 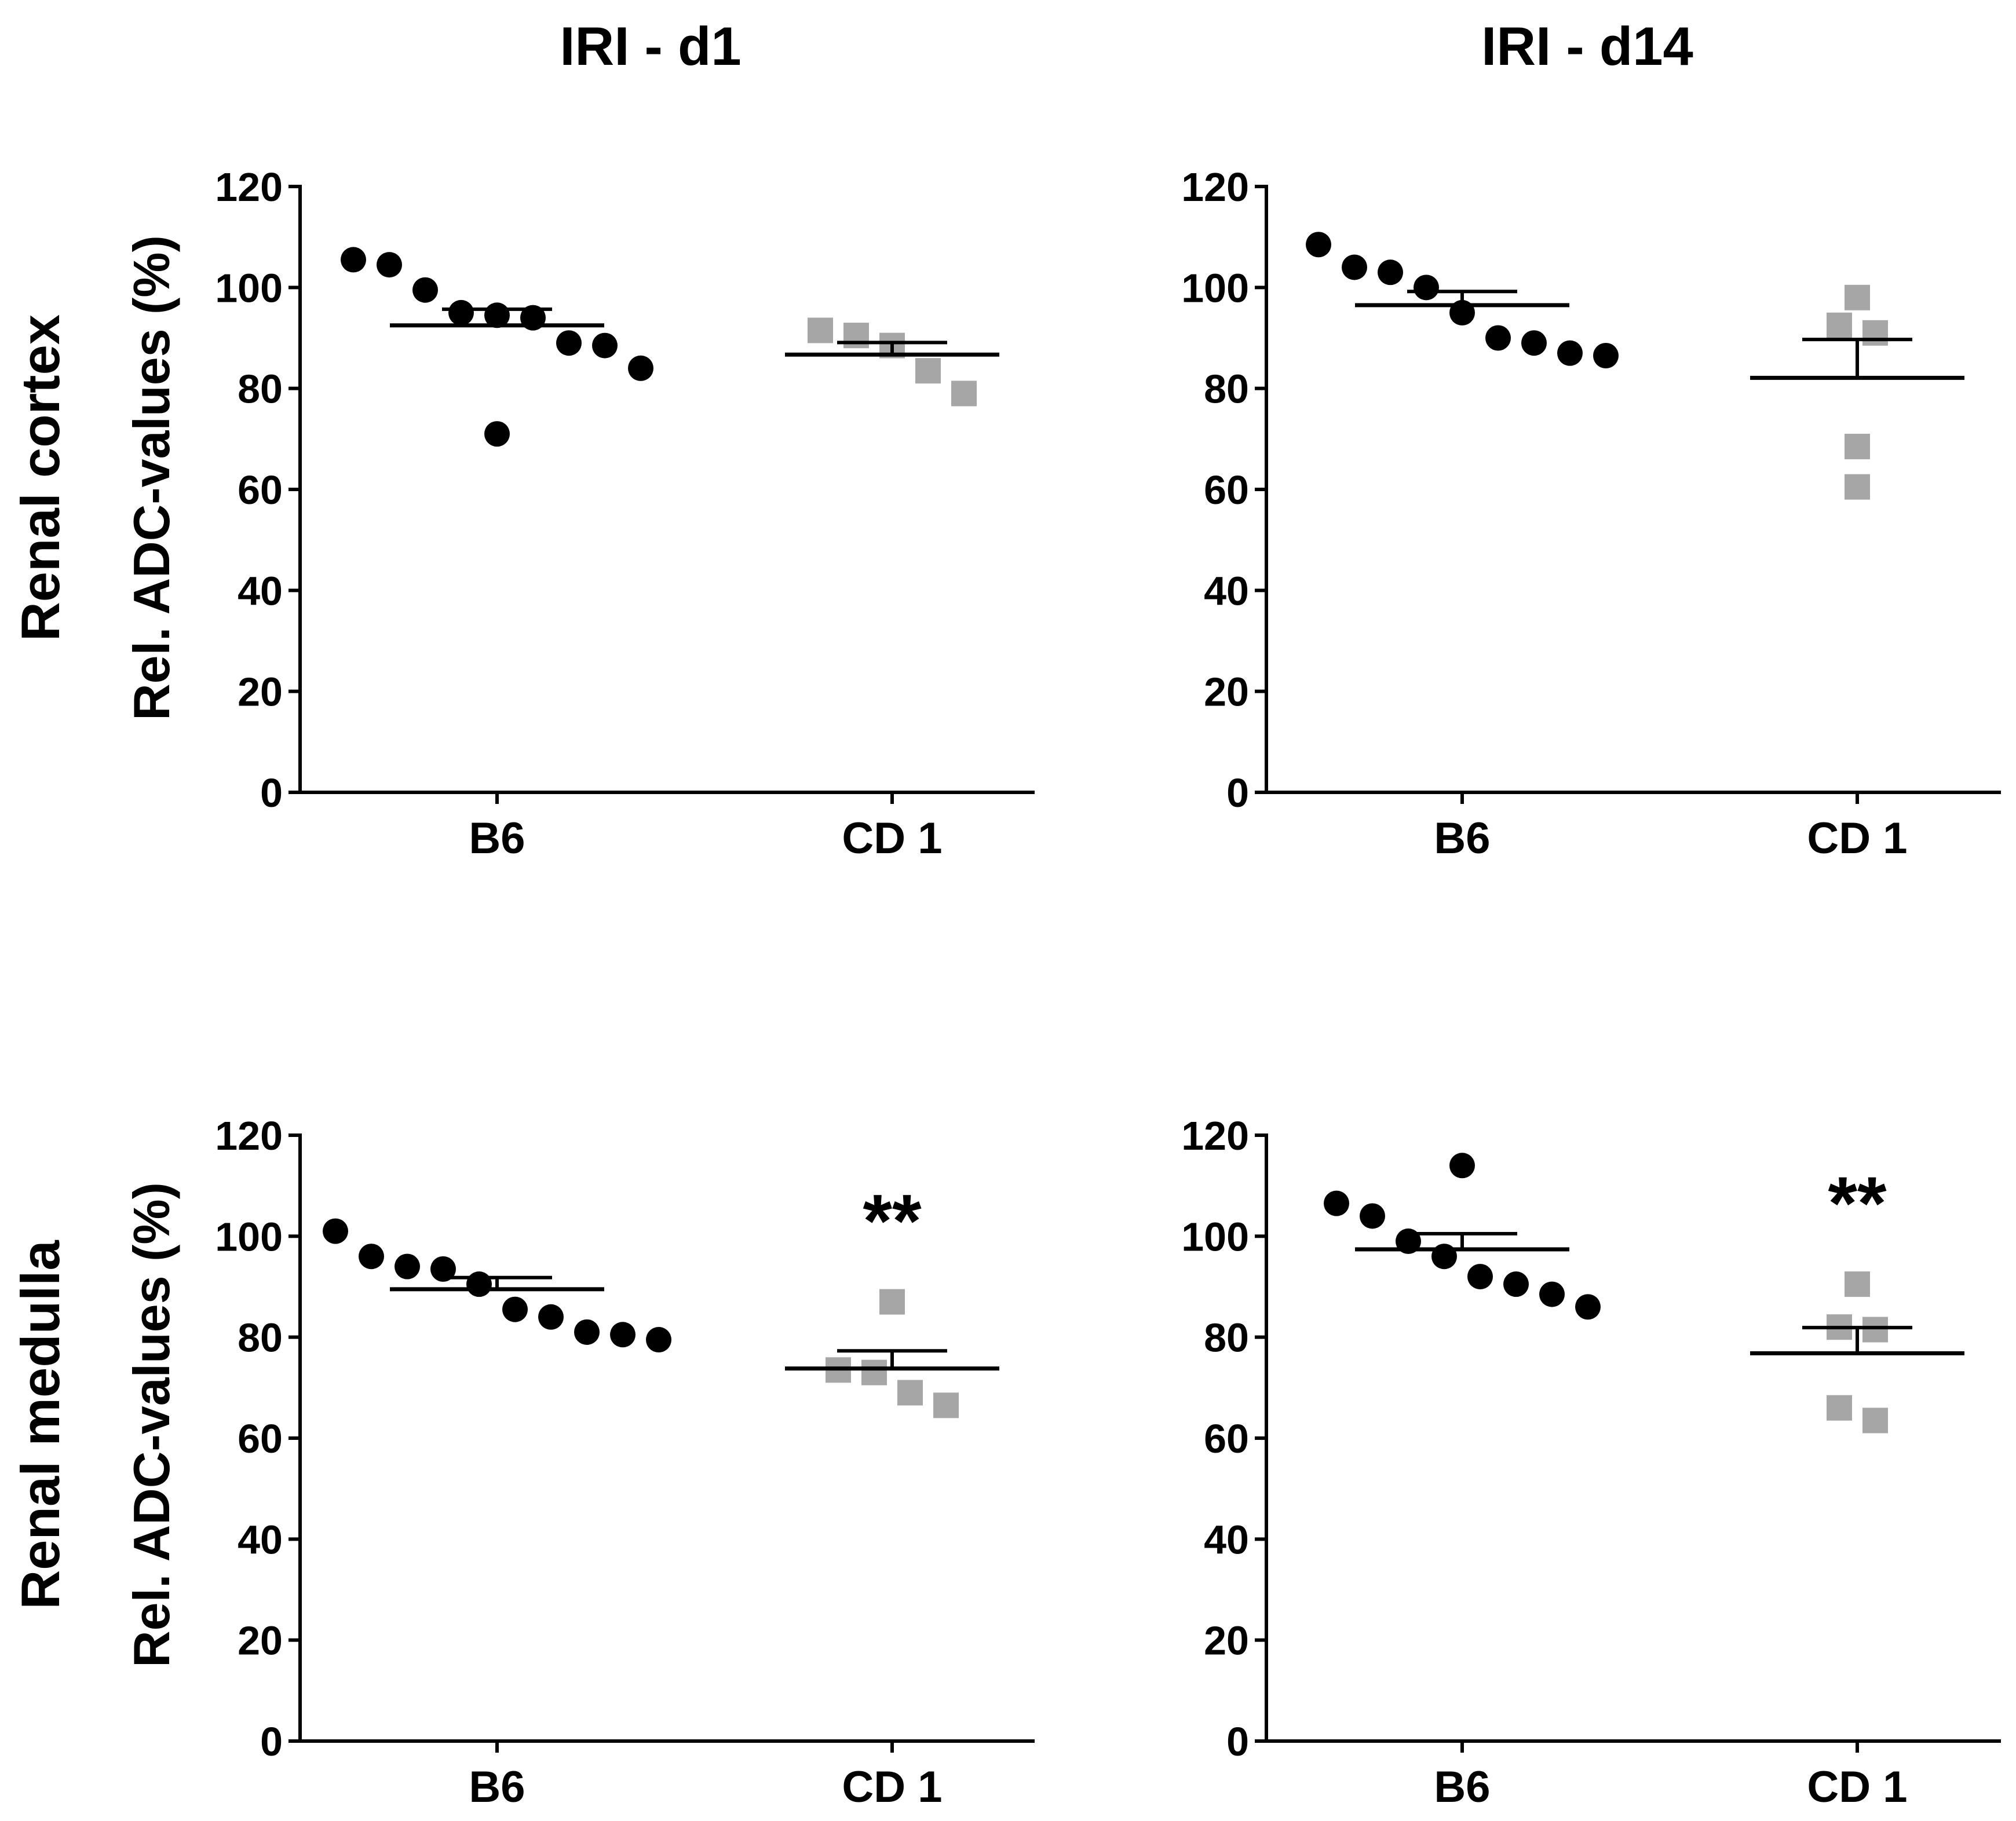 I want to click on column-title-d14: IRI - d14, so click(x=1587, y=46).